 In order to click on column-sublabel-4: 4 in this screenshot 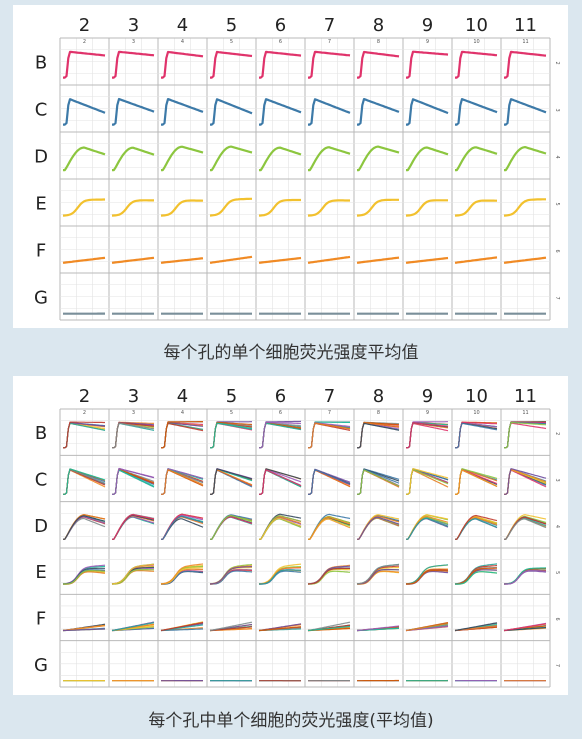, I will do `click(182, 413)`.